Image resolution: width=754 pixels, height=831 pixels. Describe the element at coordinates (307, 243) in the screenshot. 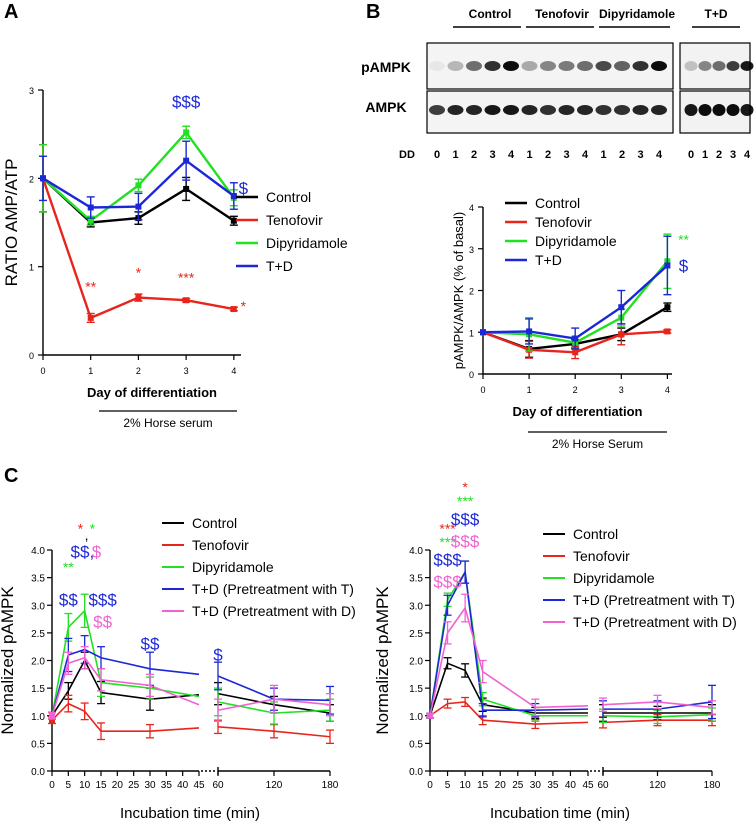

I see `legend-label: Dipyridamole` at that location.